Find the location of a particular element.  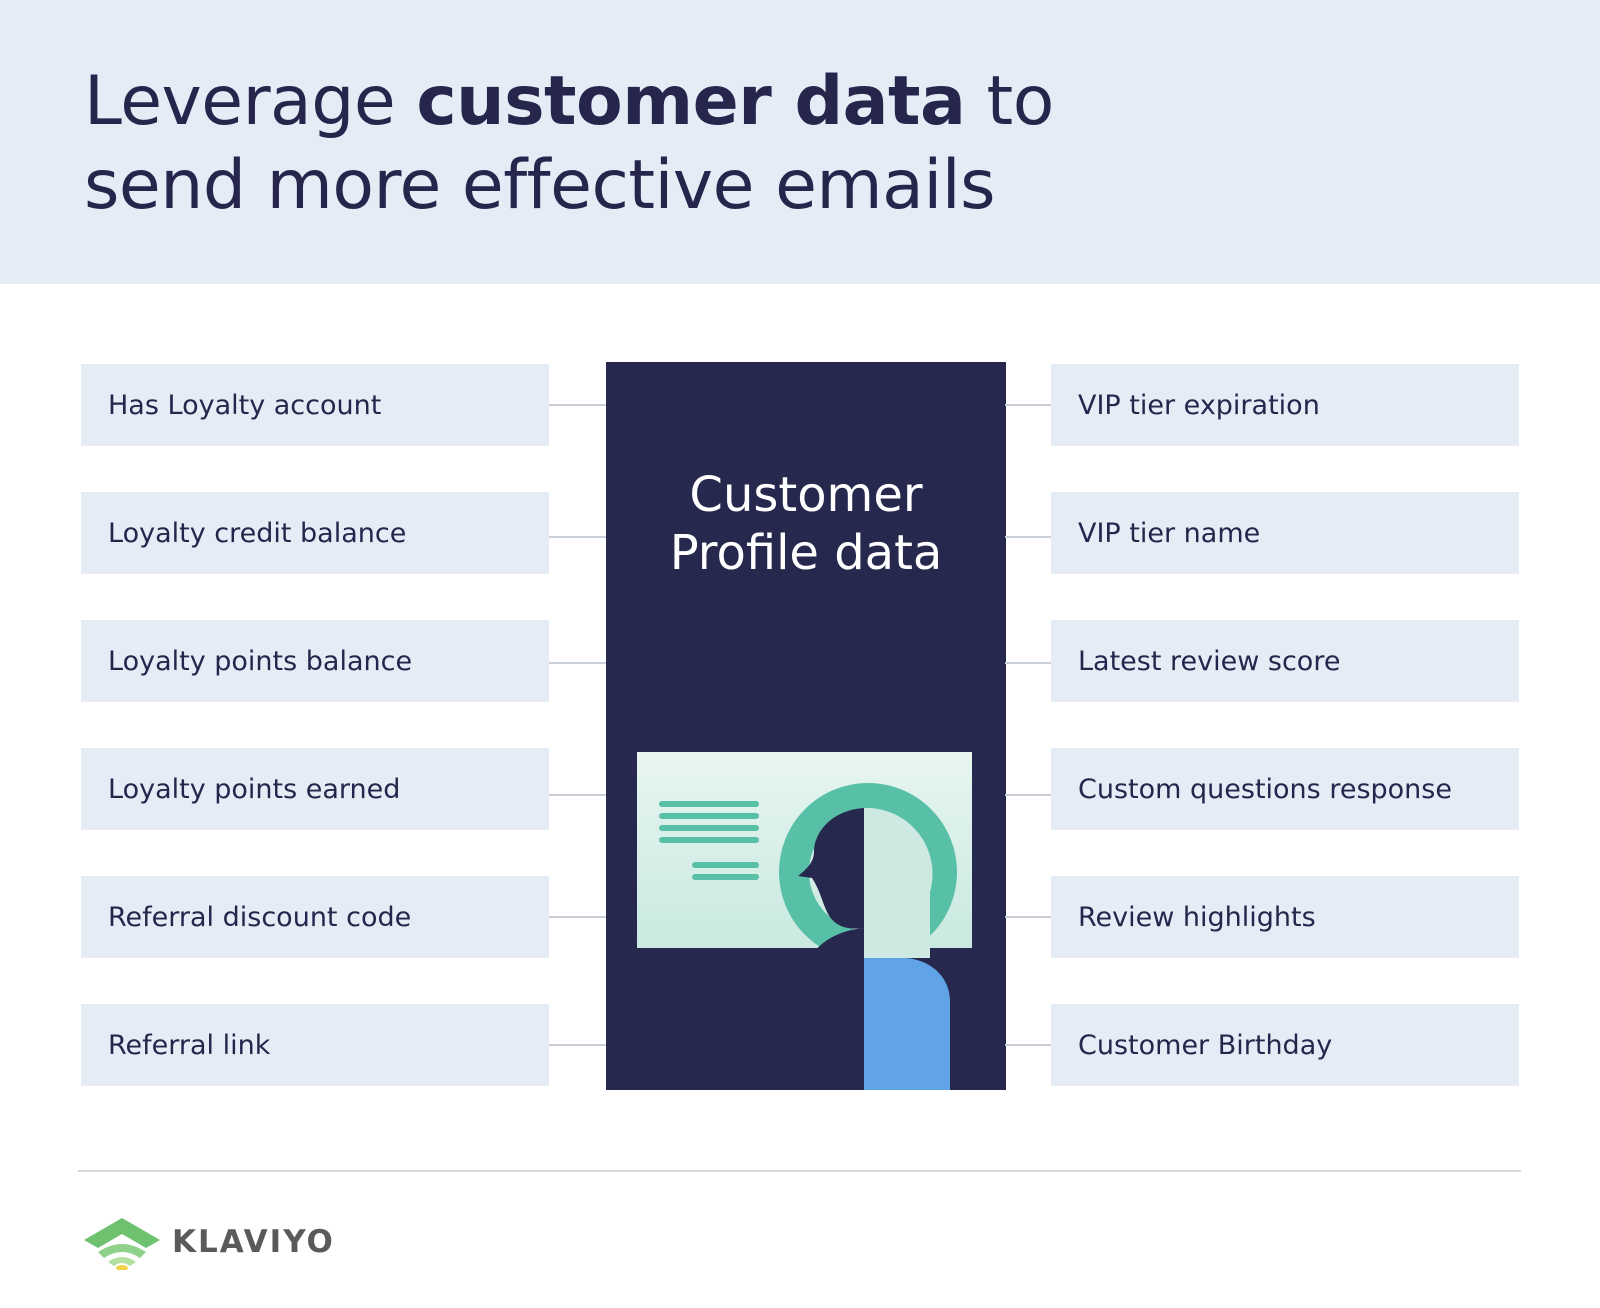

profile-illustration is located at coordinates (804, 921).